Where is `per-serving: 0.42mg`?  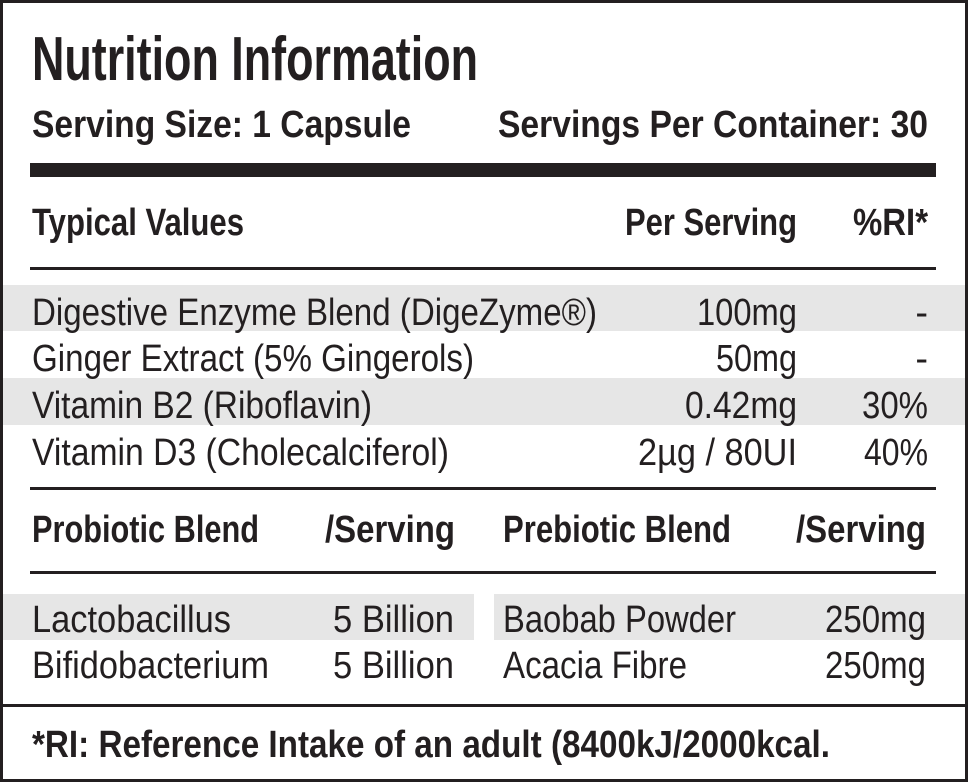
per-serving: 0.42mg is located at coordinates (741, 406).